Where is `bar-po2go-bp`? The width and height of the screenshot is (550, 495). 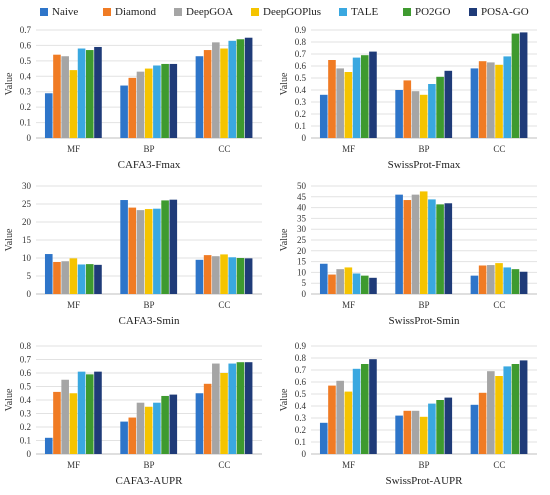 bar-po2go-bp is located at coordinates (165, 424).